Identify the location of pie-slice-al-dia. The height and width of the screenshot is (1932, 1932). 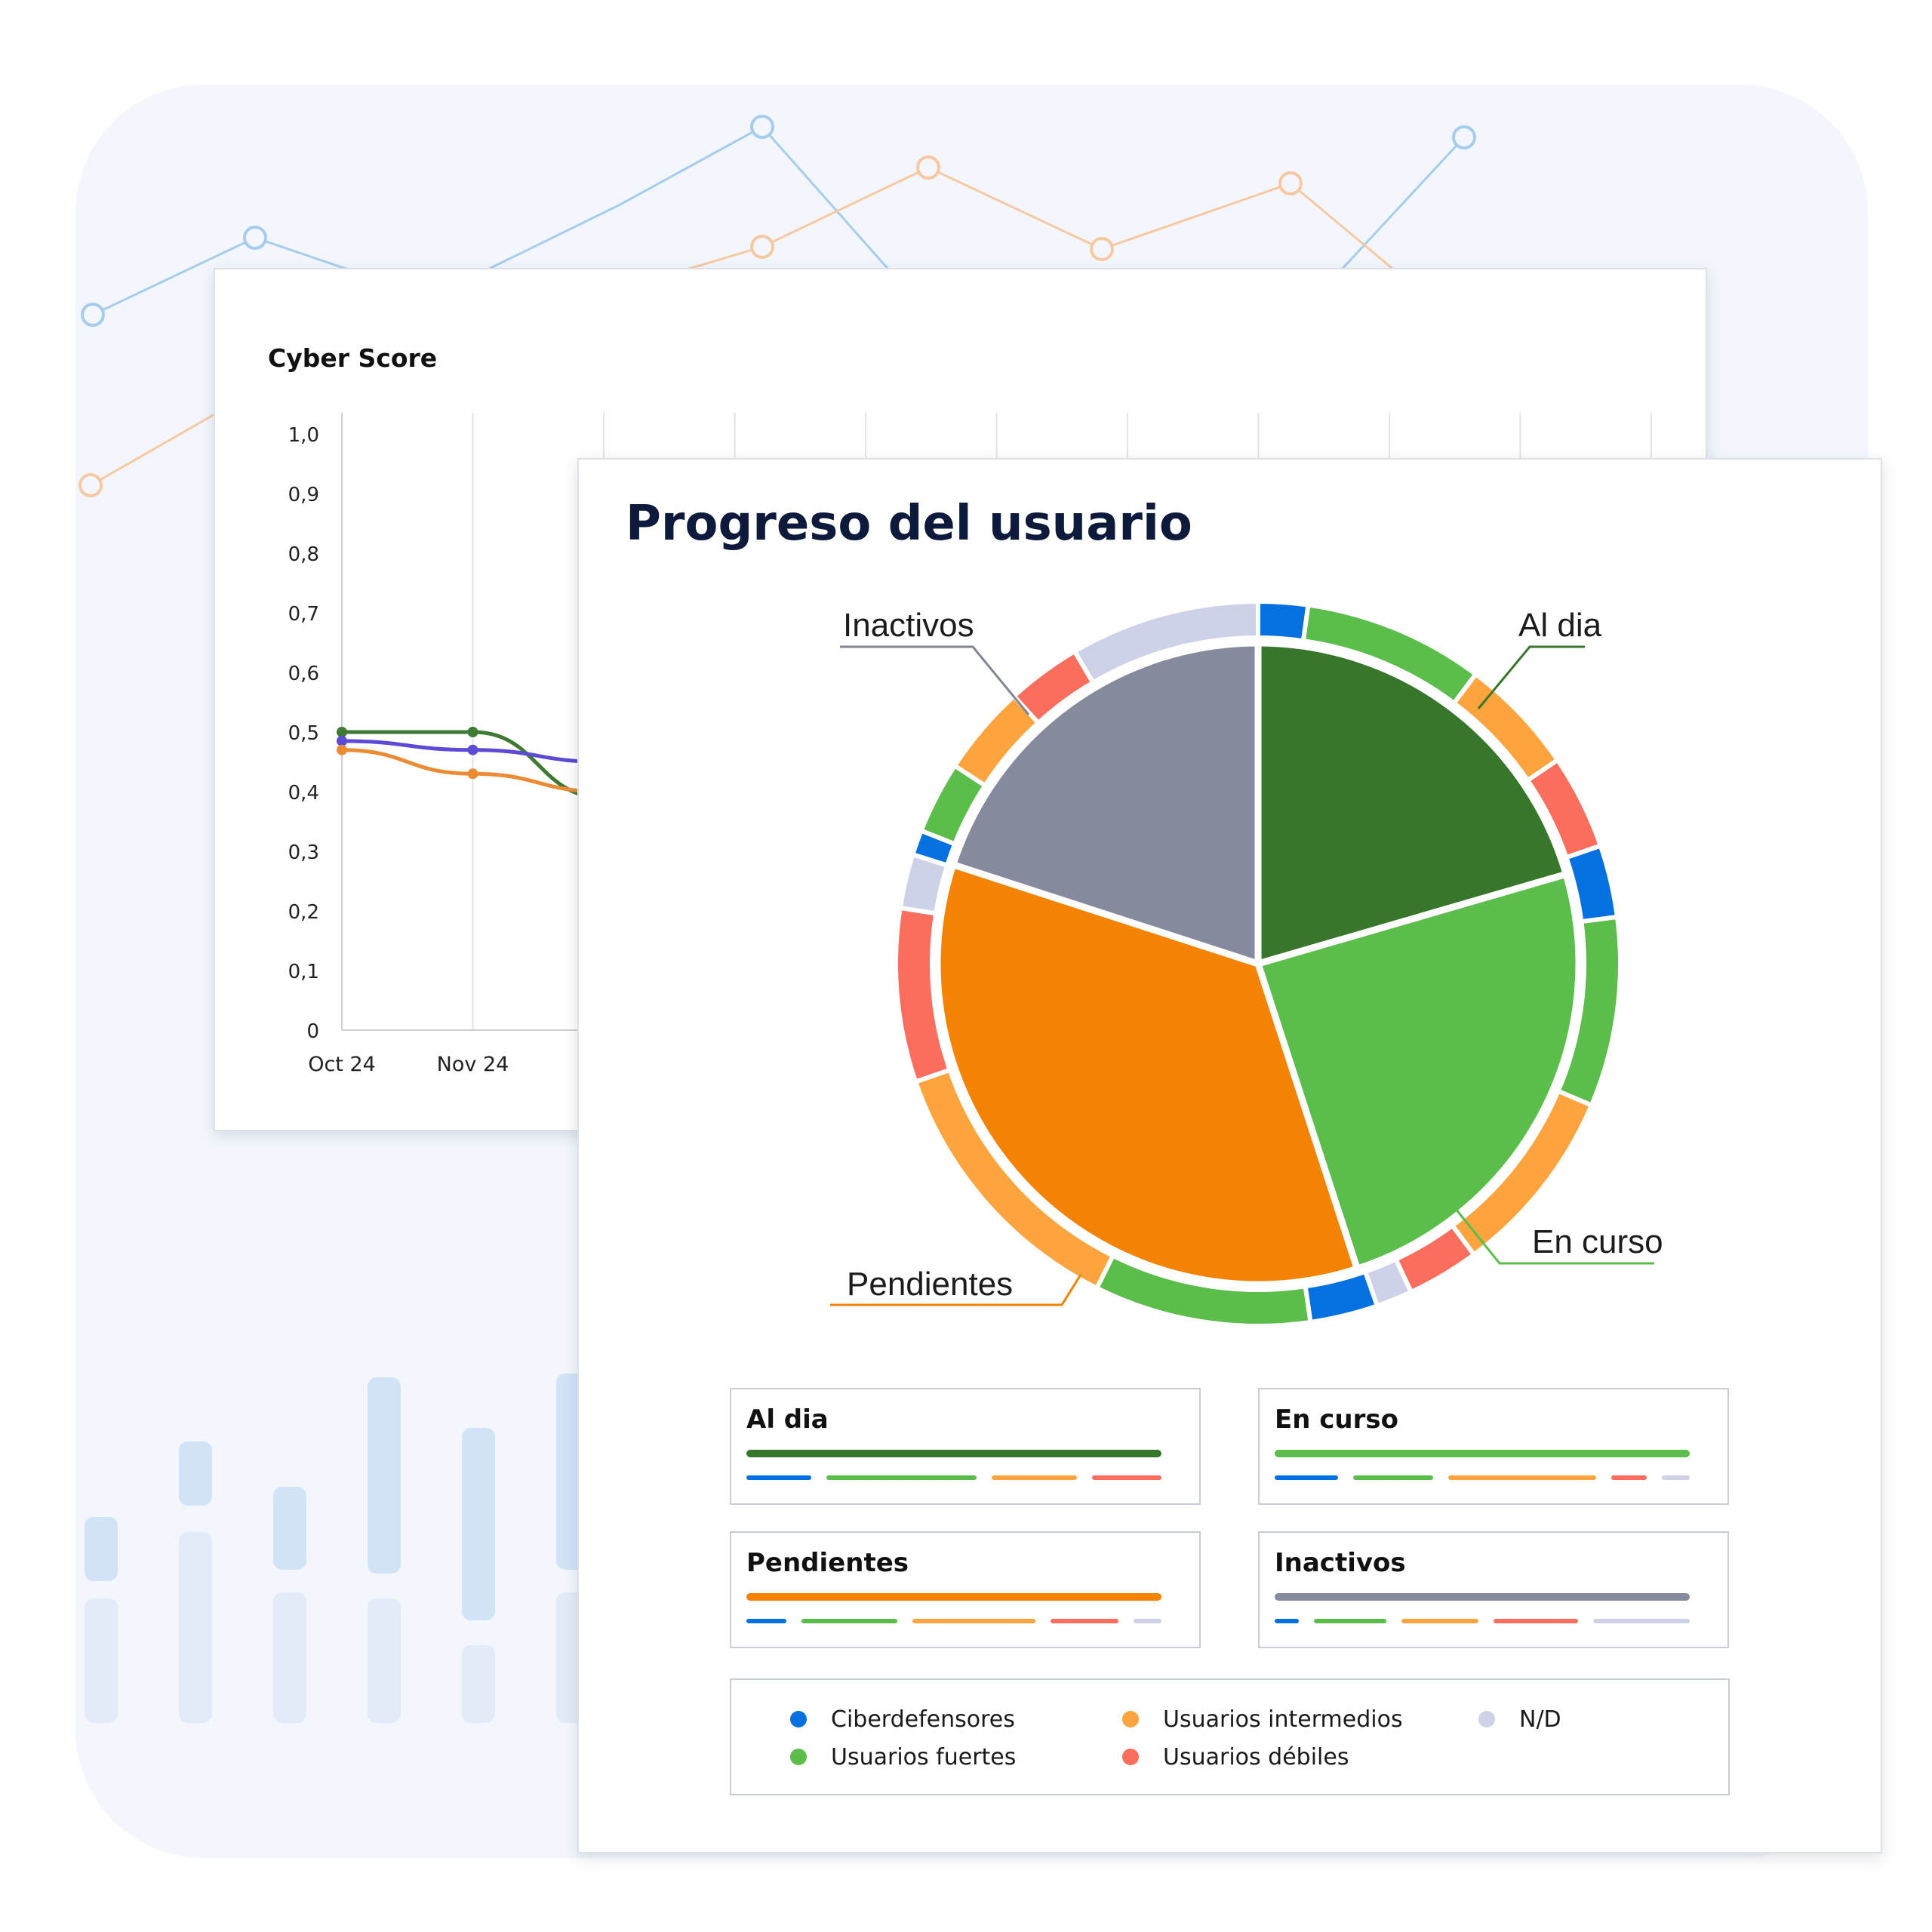
(1412, 803).